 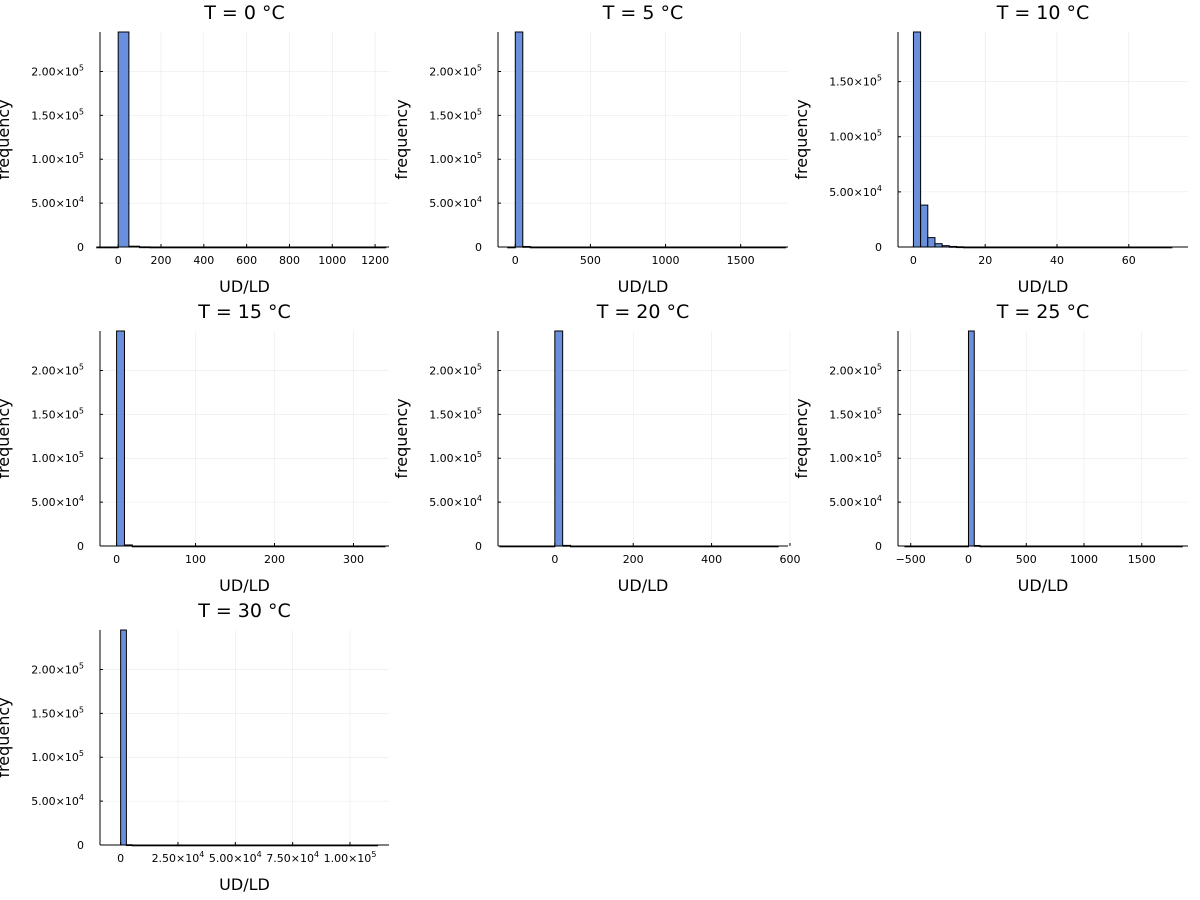 What do you see at coordinates (289, 260) in the screenshot?
I see `x-tick-label-5: 800` at bounding box center [289, 260].